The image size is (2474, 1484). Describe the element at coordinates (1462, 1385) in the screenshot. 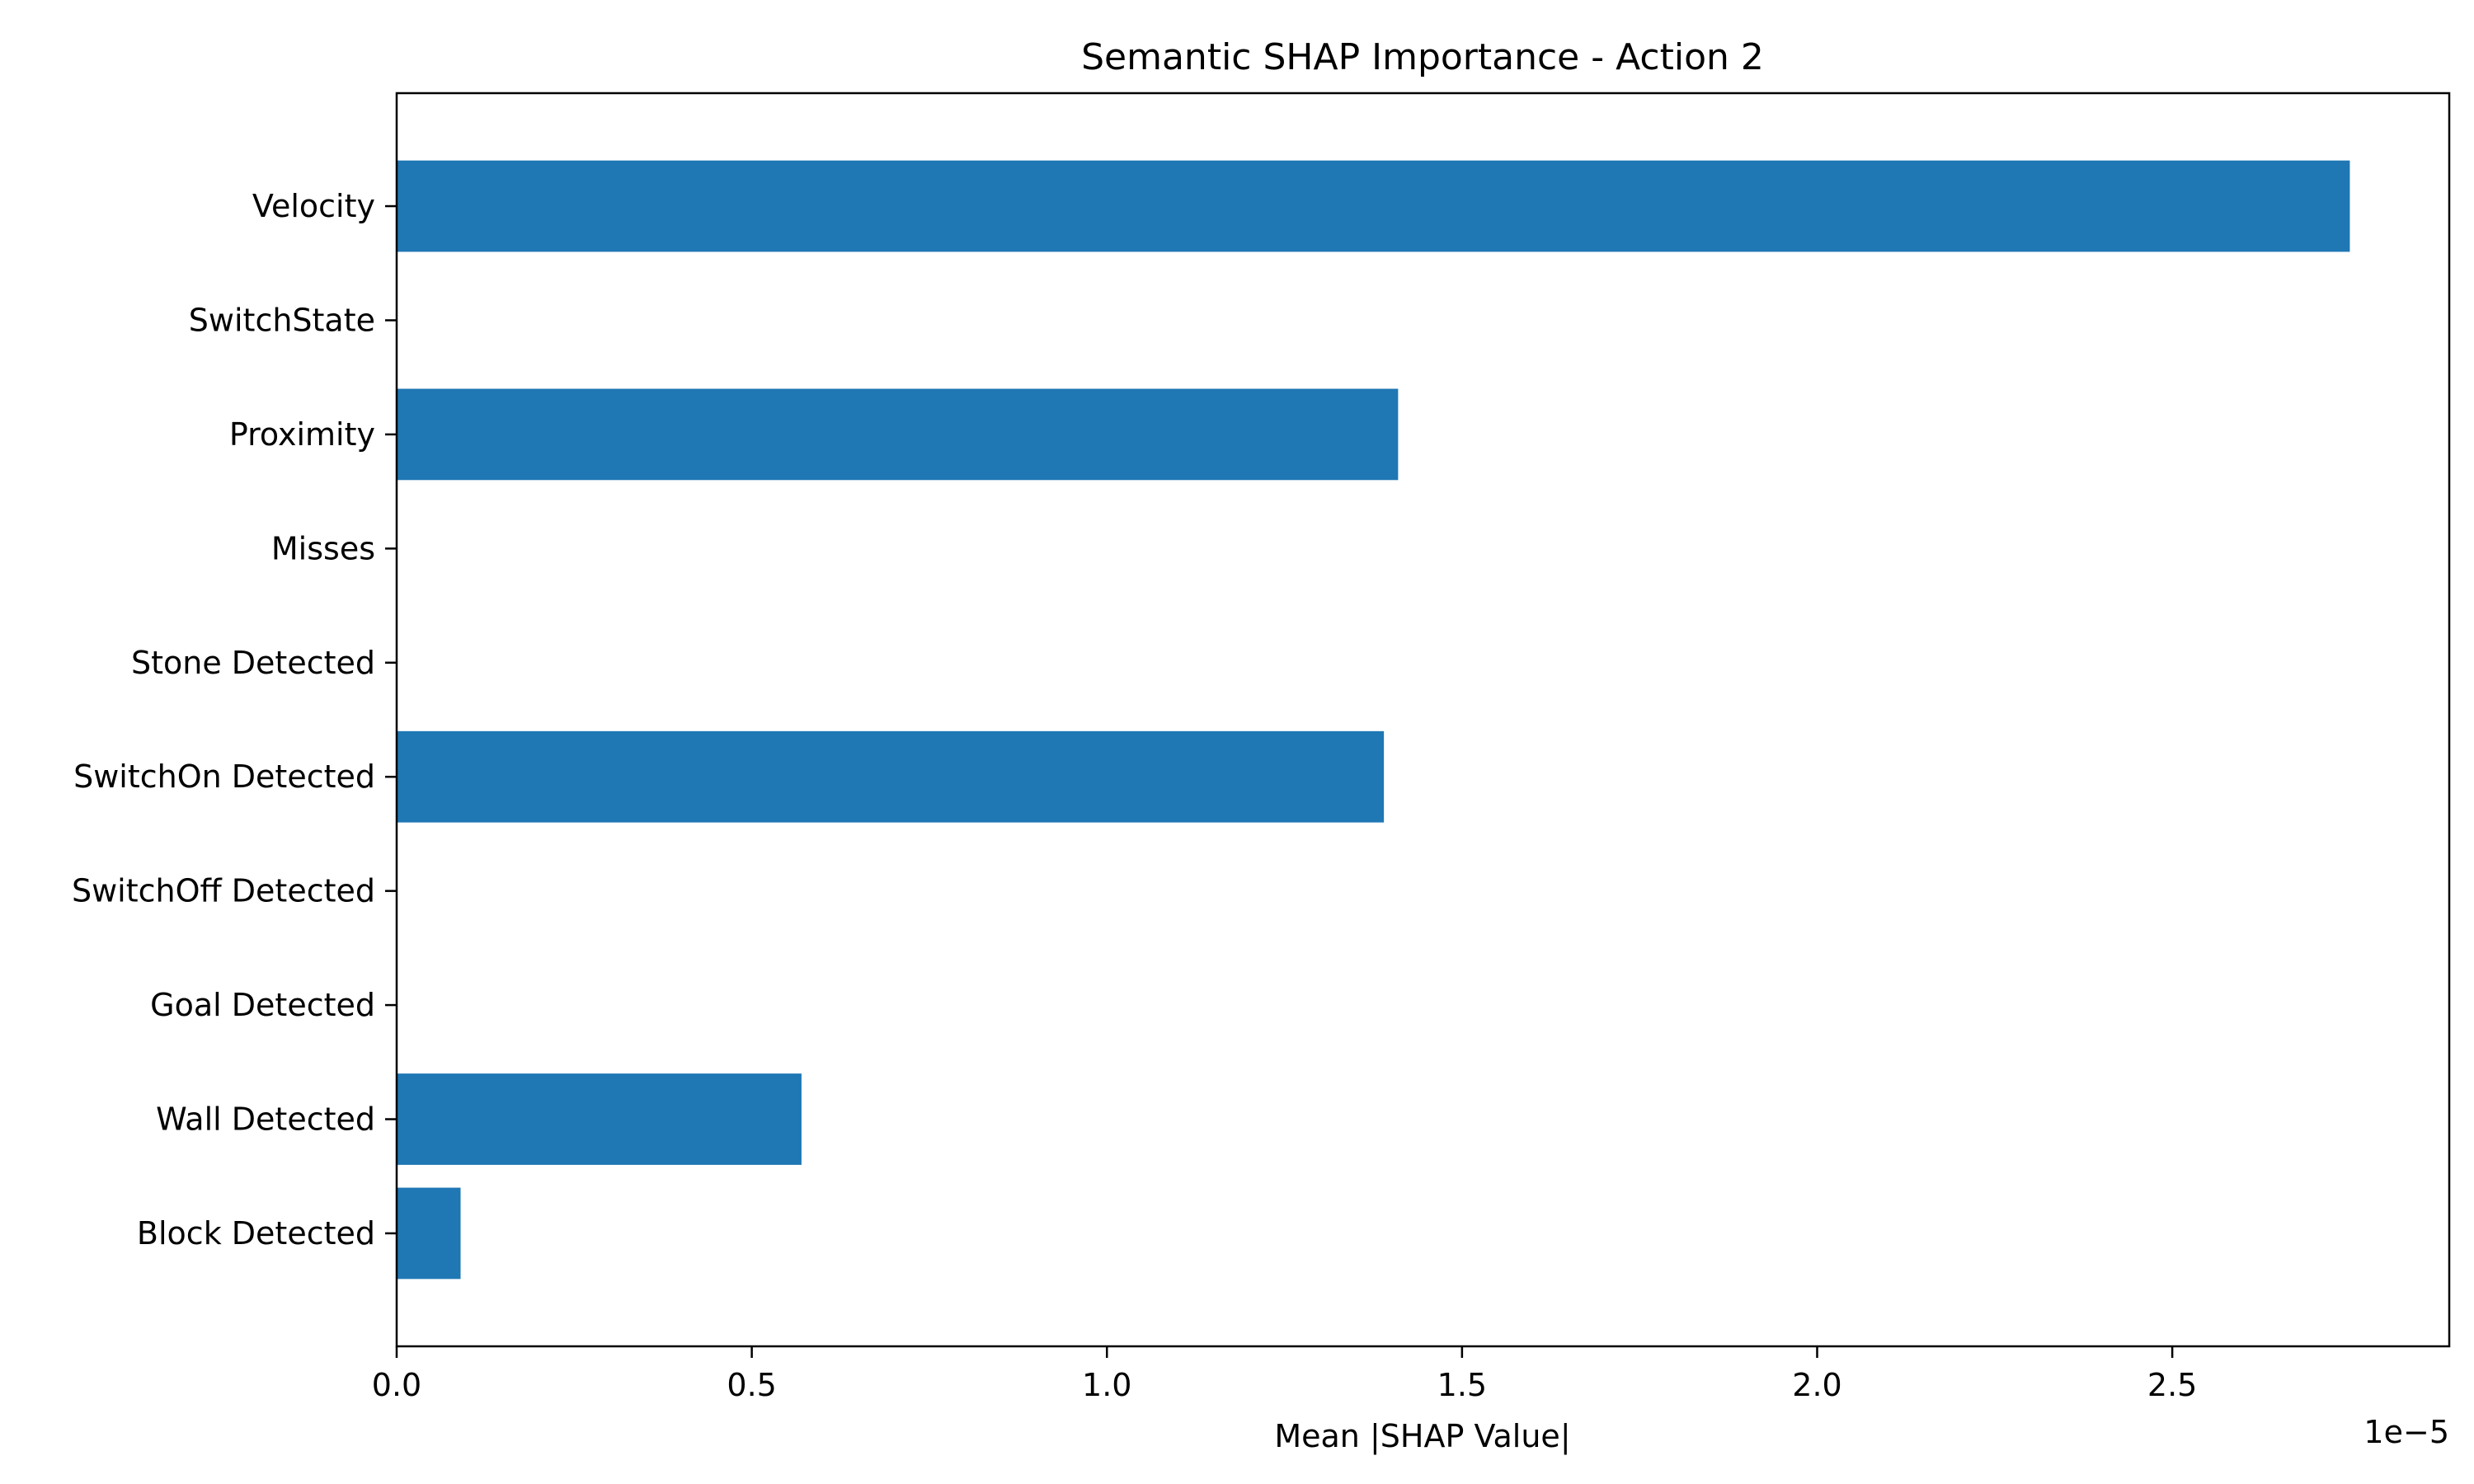

I see `x-tick-label: 1.5` at that location.